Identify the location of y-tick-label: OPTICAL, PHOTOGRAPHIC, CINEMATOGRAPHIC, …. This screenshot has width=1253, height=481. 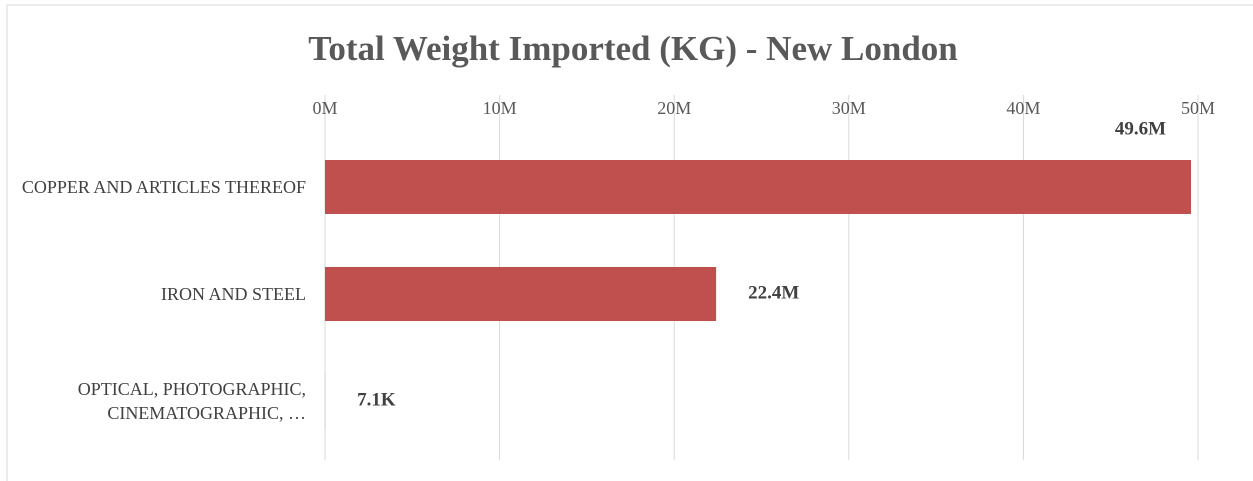
(191, 401).